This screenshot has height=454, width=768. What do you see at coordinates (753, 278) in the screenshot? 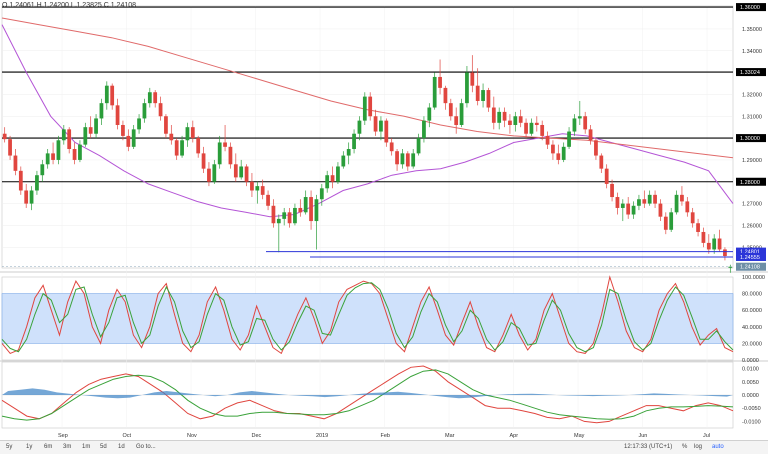
I see `stoch-tick-label: 100.0000` at bounding box center [753, 278].